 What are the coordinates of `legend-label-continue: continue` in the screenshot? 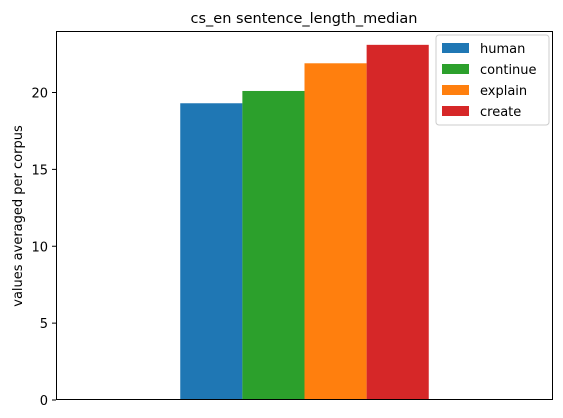 It's located at (508, 70).